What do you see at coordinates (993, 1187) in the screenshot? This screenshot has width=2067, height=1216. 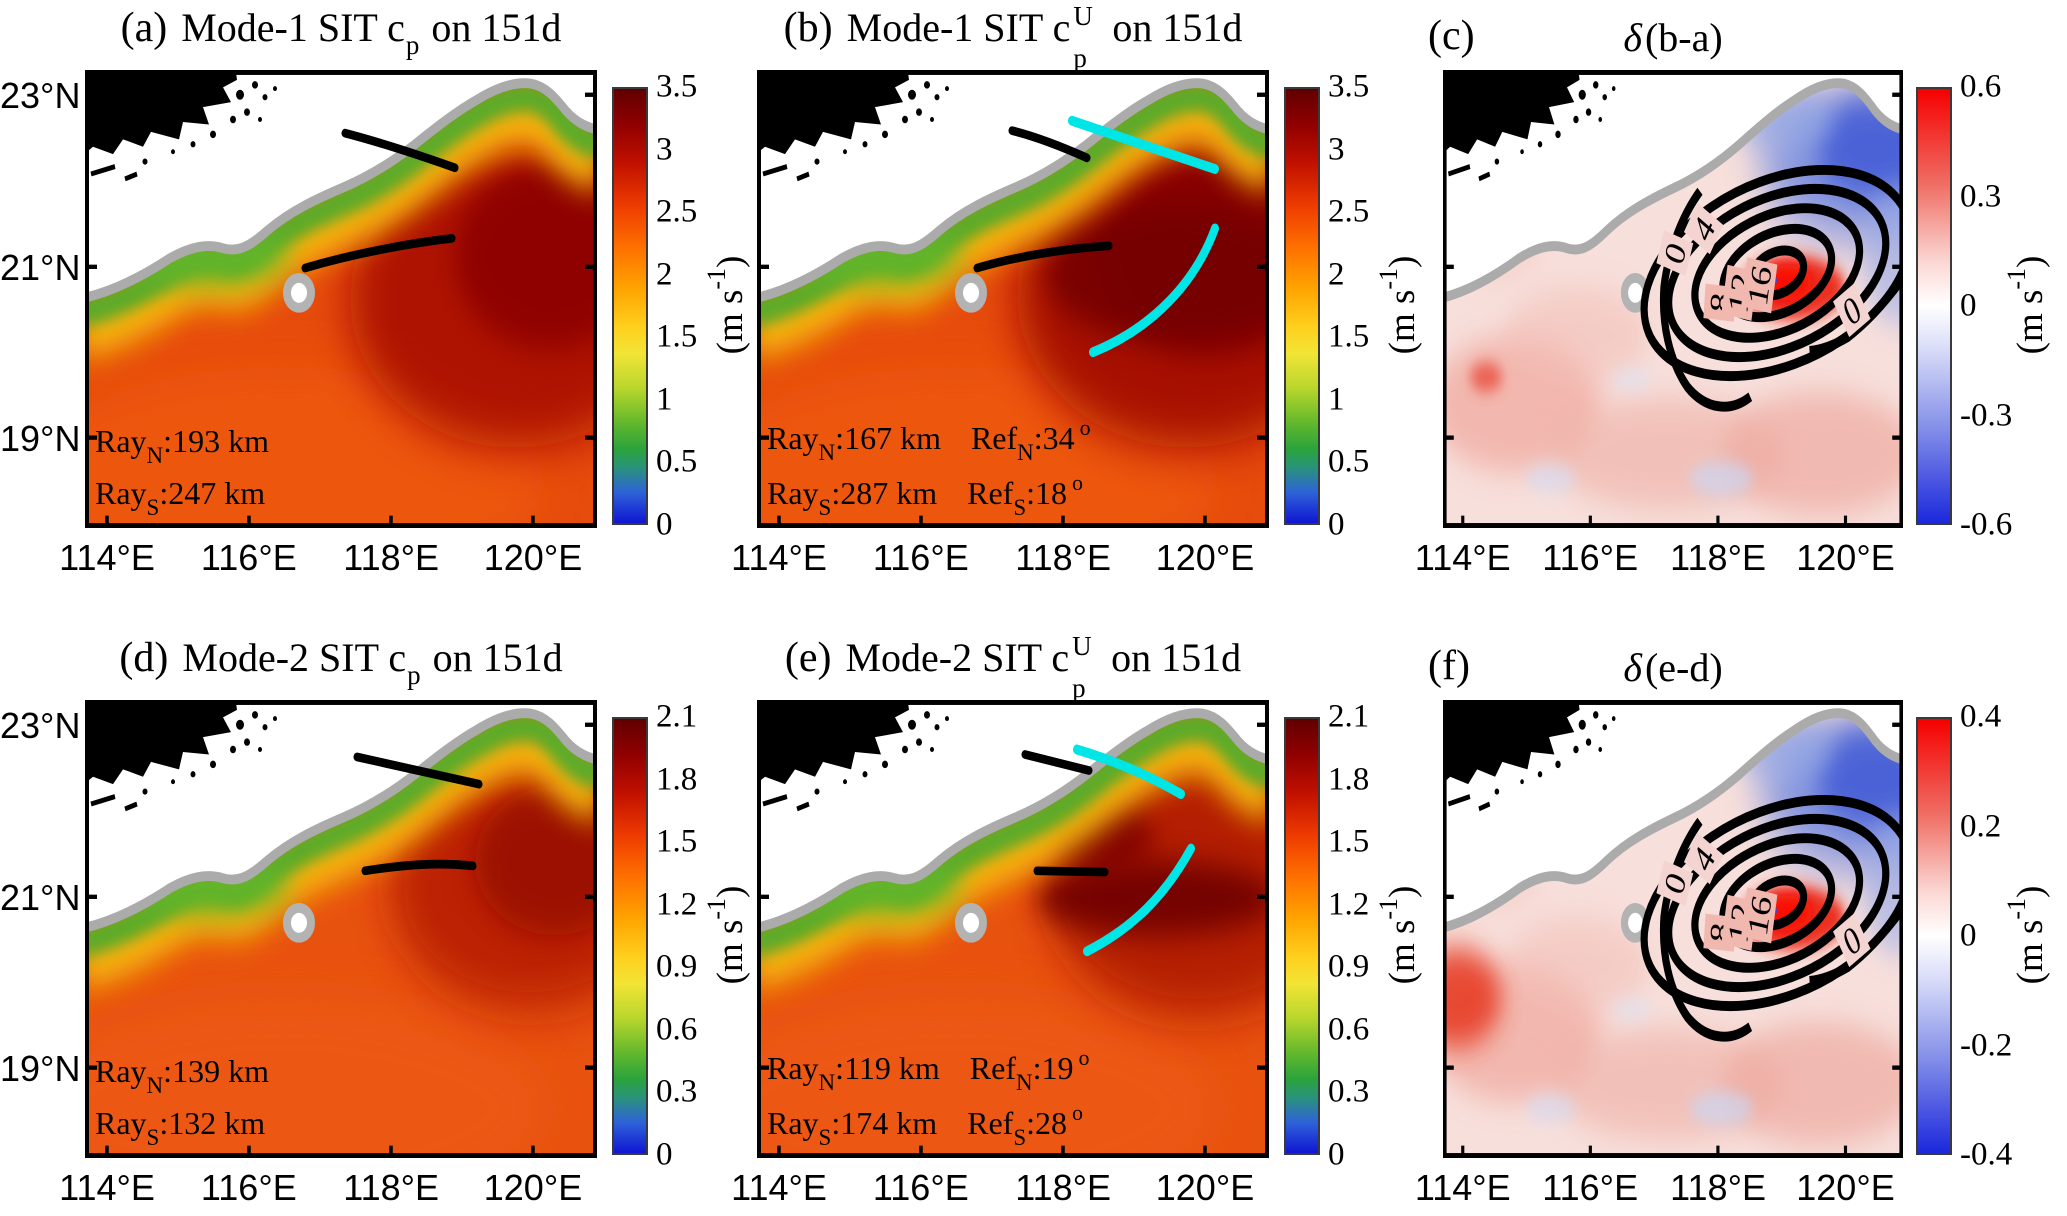 I see `x-axis-panel-e: 114°E 116°E 118°E 120°E` at bounding box center [993, 1187].